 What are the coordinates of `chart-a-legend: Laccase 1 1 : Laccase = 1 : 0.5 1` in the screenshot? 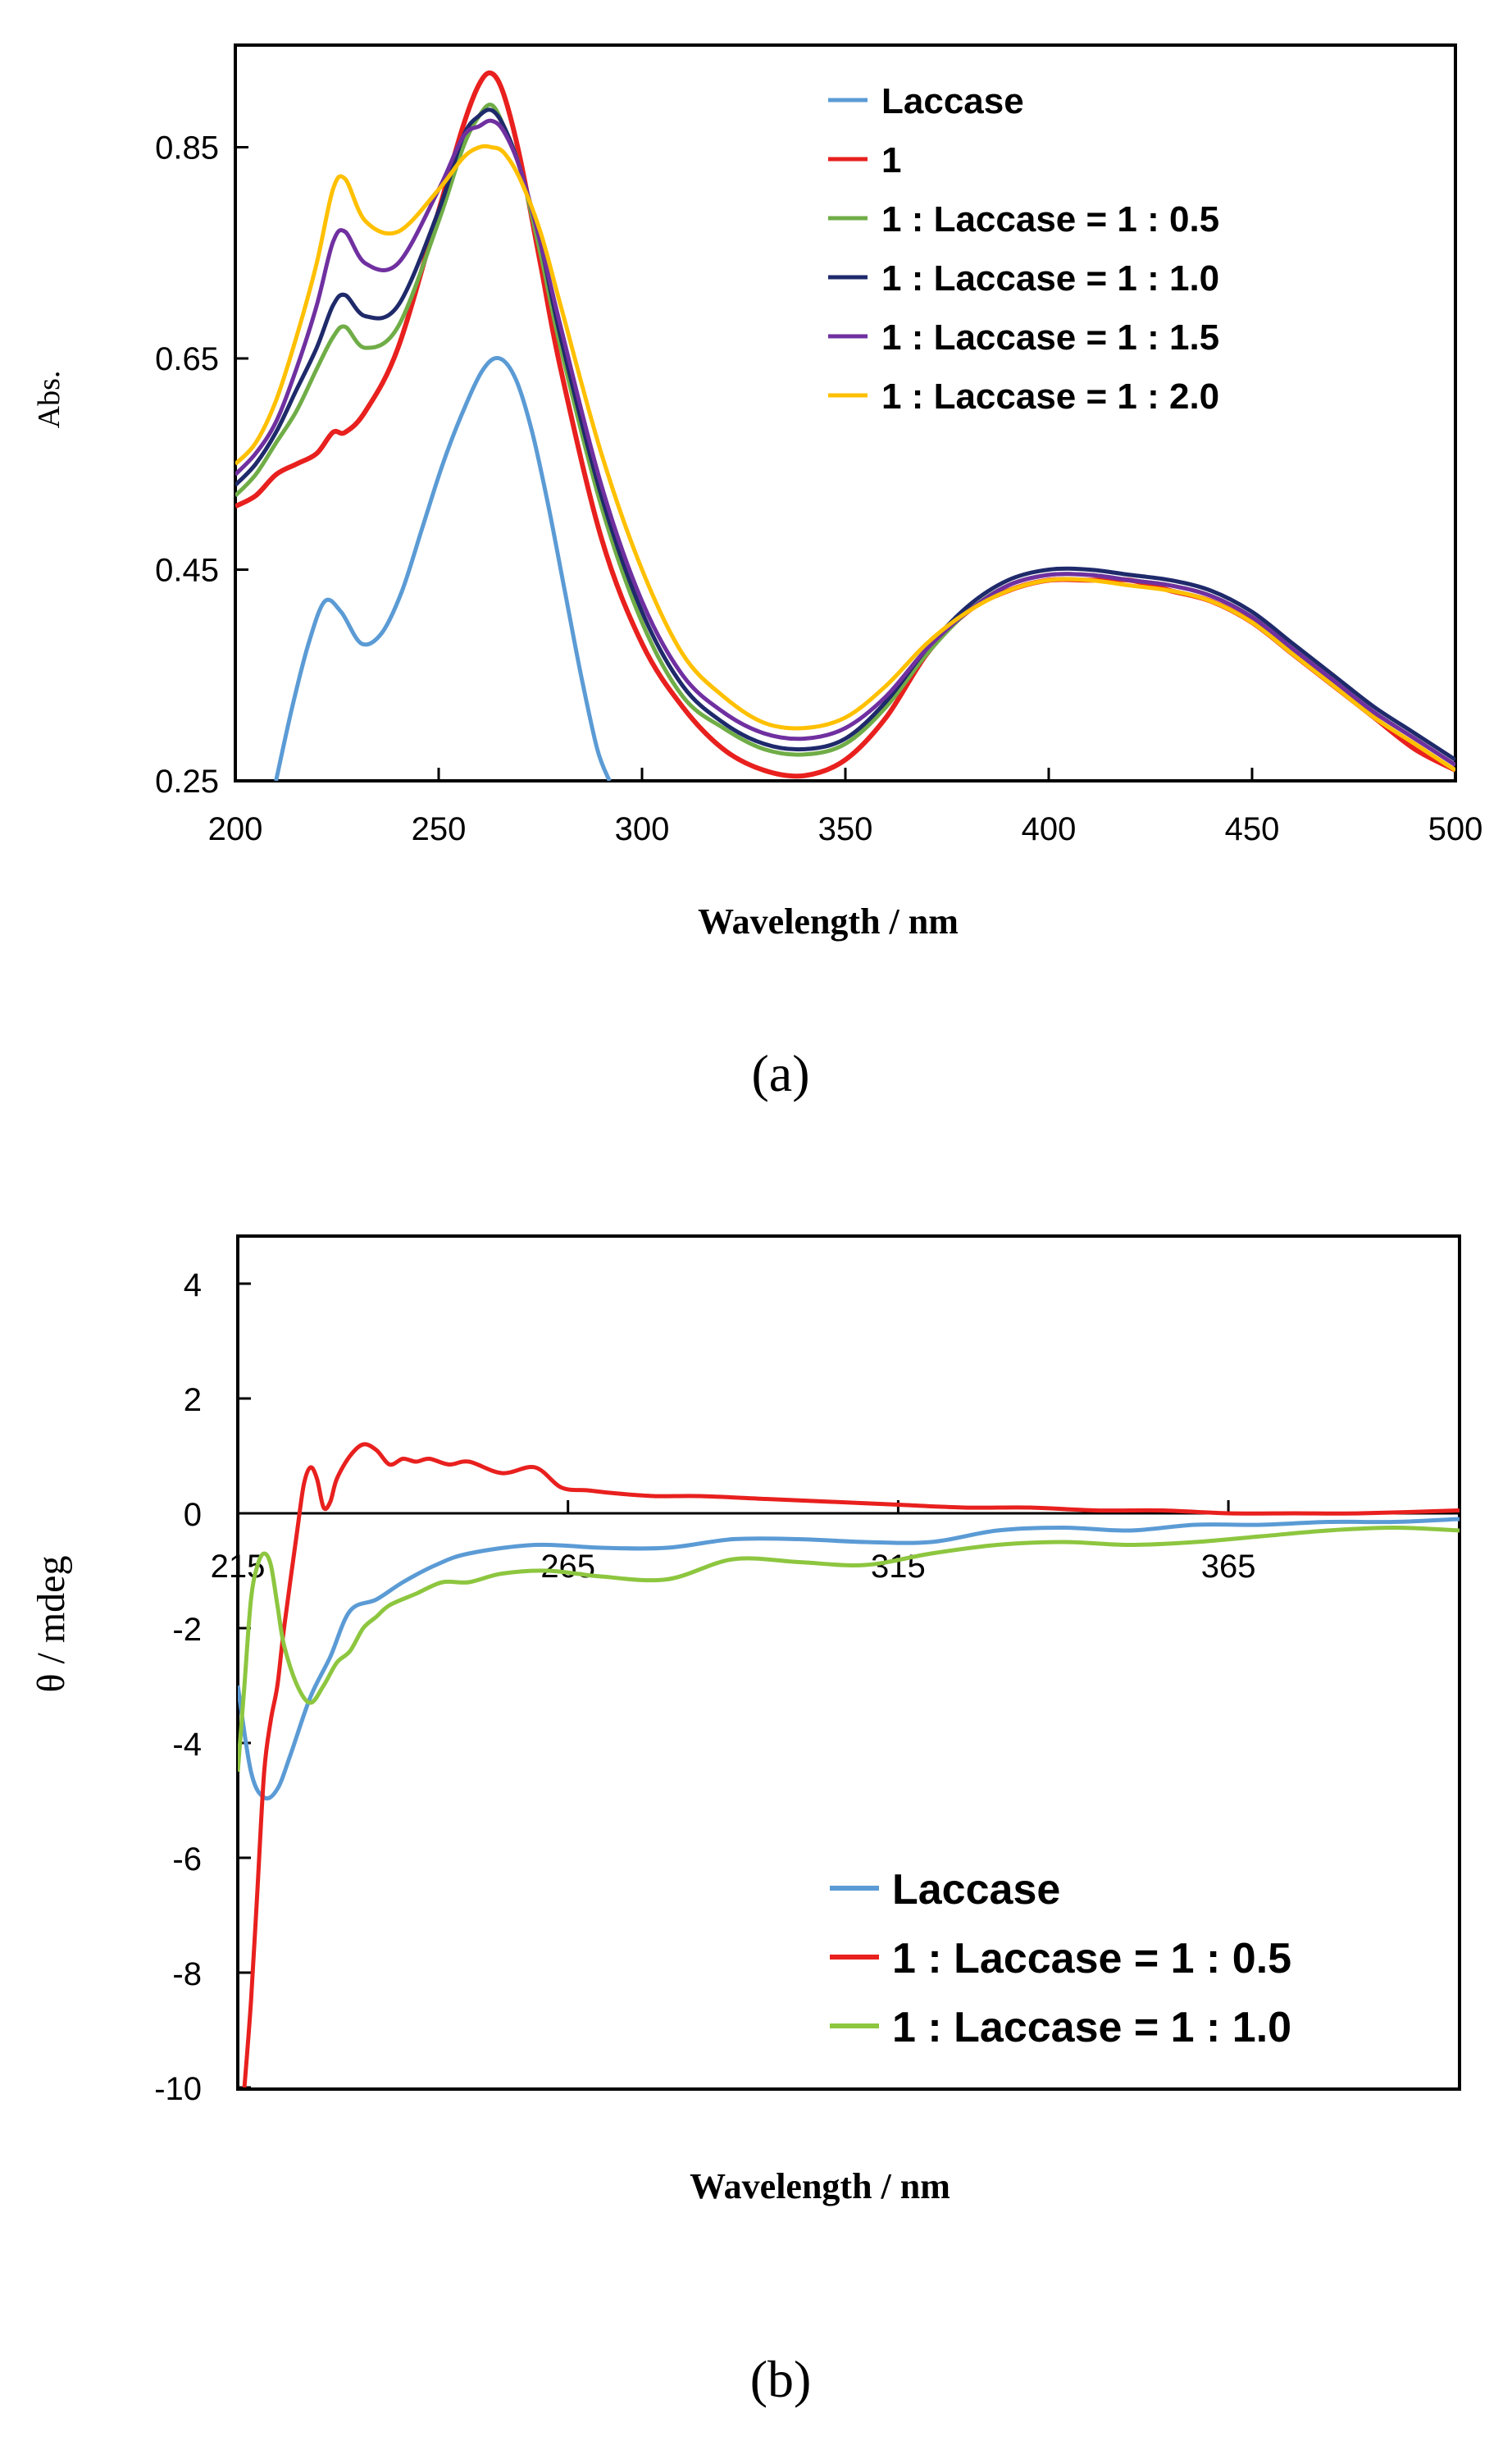 It's located at (1023, 249).